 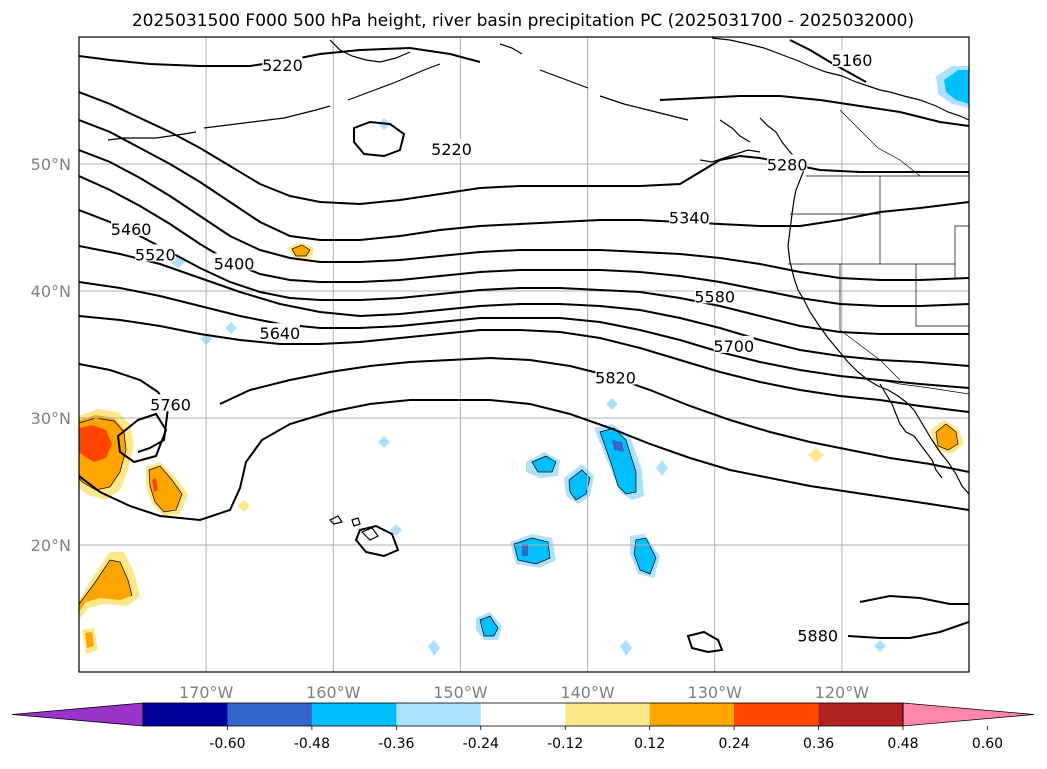 I want to click on x-tick-label: 140°W, so click(x=587, y=692).